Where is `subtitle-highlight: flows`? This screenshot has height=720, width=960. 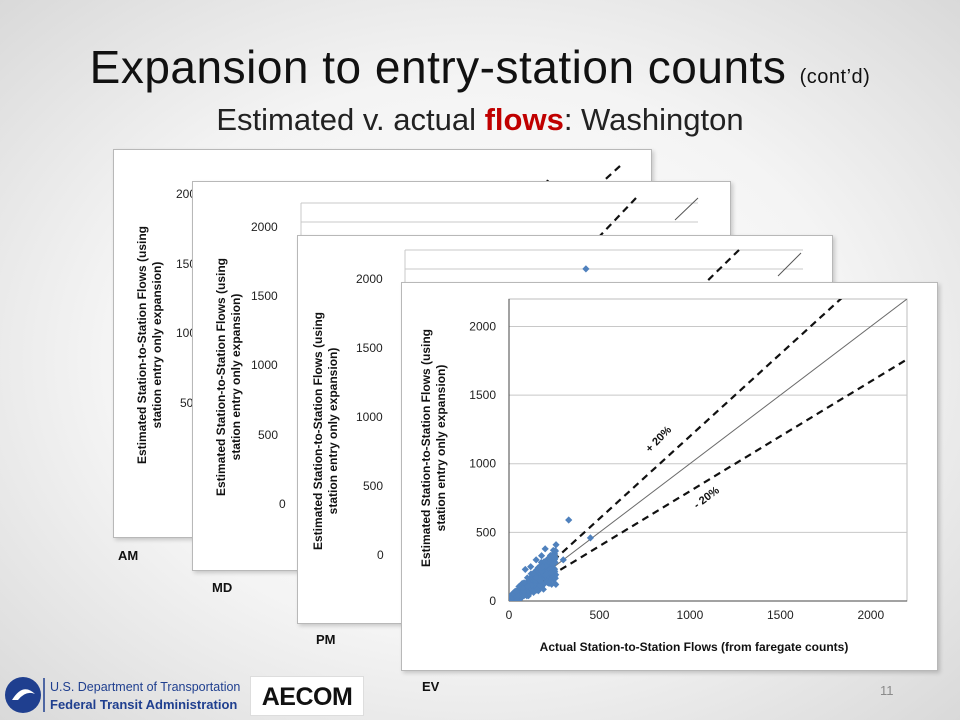 subtitle-highlight: flows is located at coordinates (524, 119).